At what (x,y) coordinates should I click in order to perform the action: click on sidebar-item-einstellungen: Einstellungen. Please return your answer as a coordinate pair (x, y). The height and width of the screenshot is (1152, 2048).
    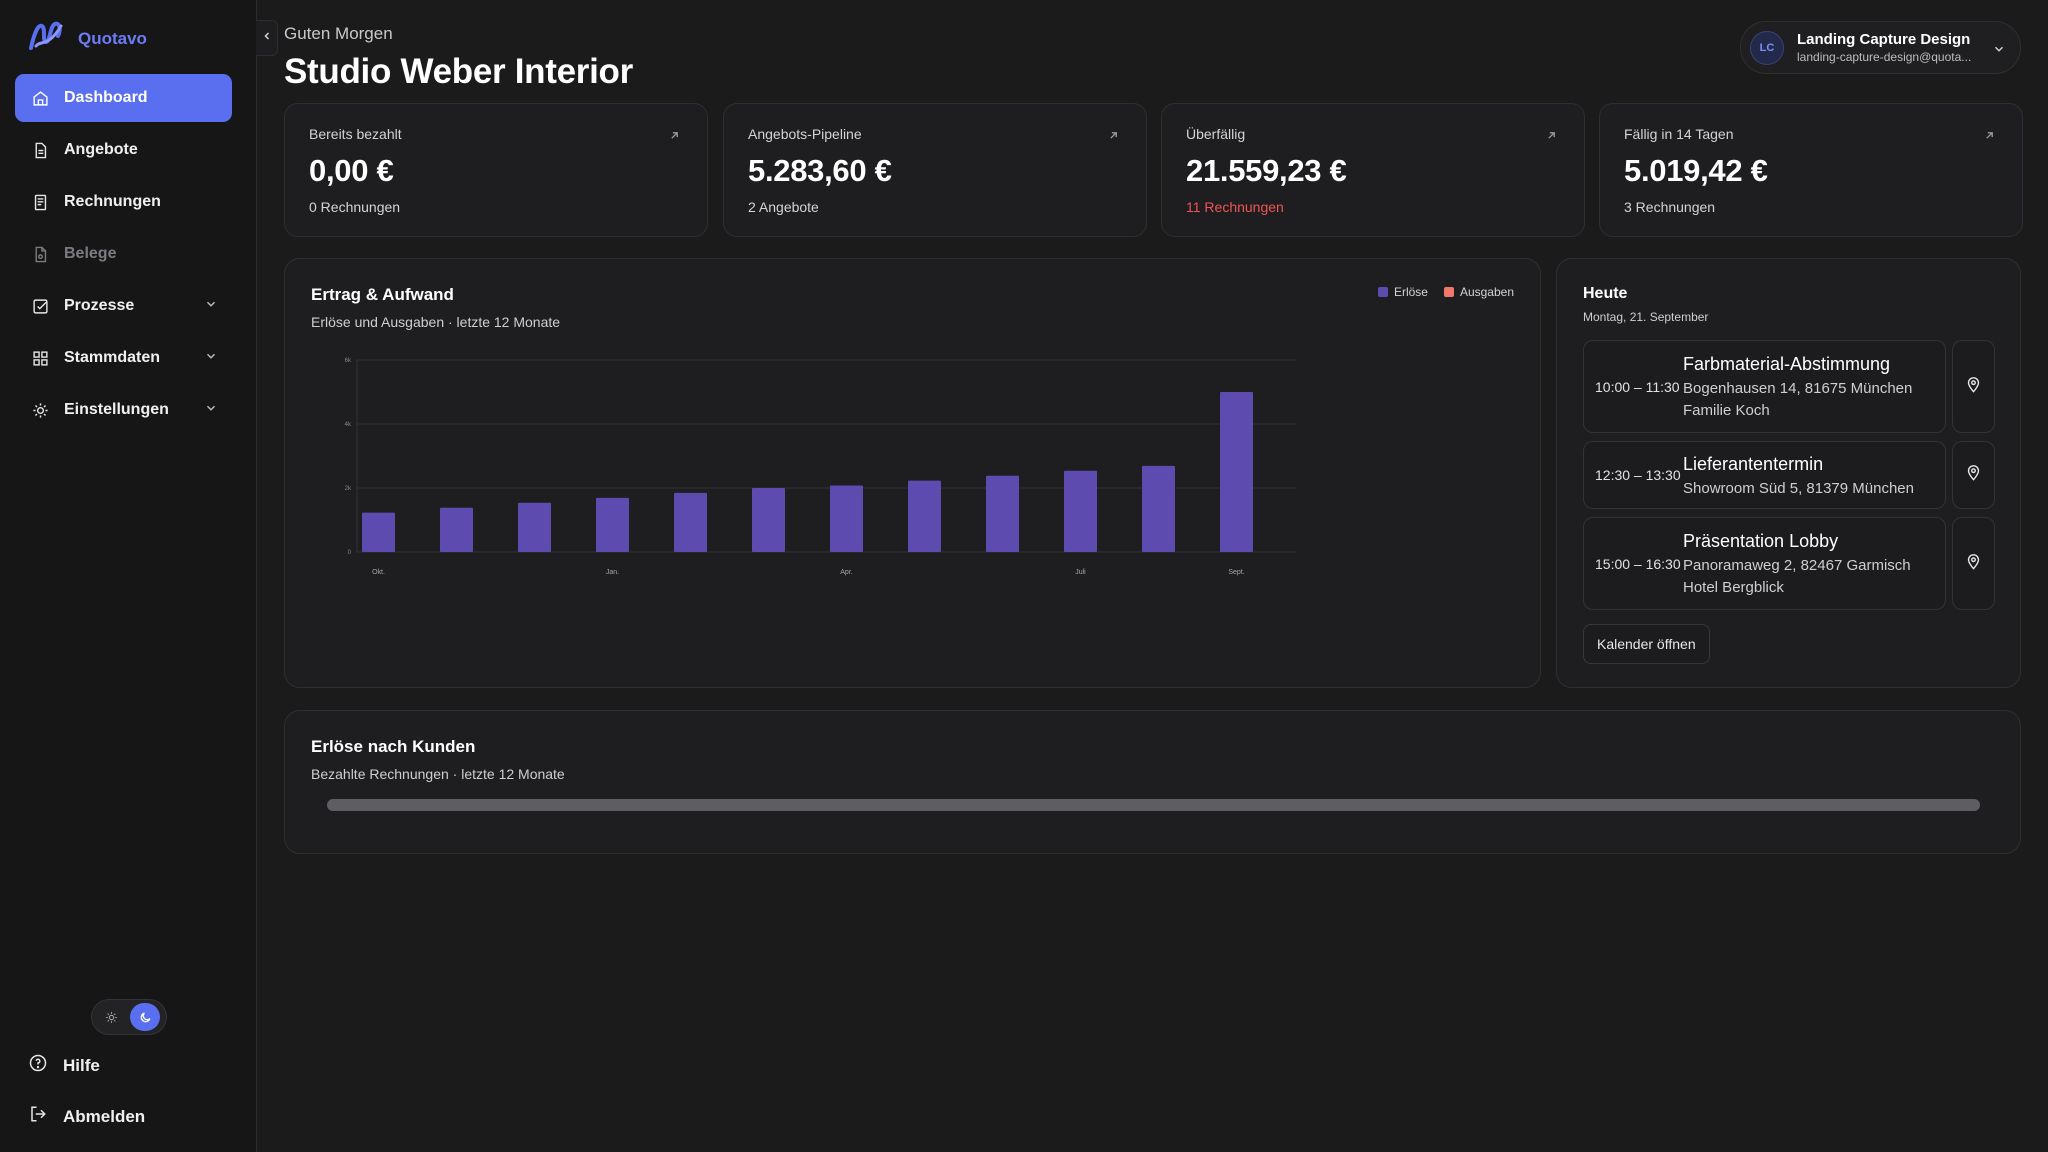
    Looking at the image, I should click on (123, 410).